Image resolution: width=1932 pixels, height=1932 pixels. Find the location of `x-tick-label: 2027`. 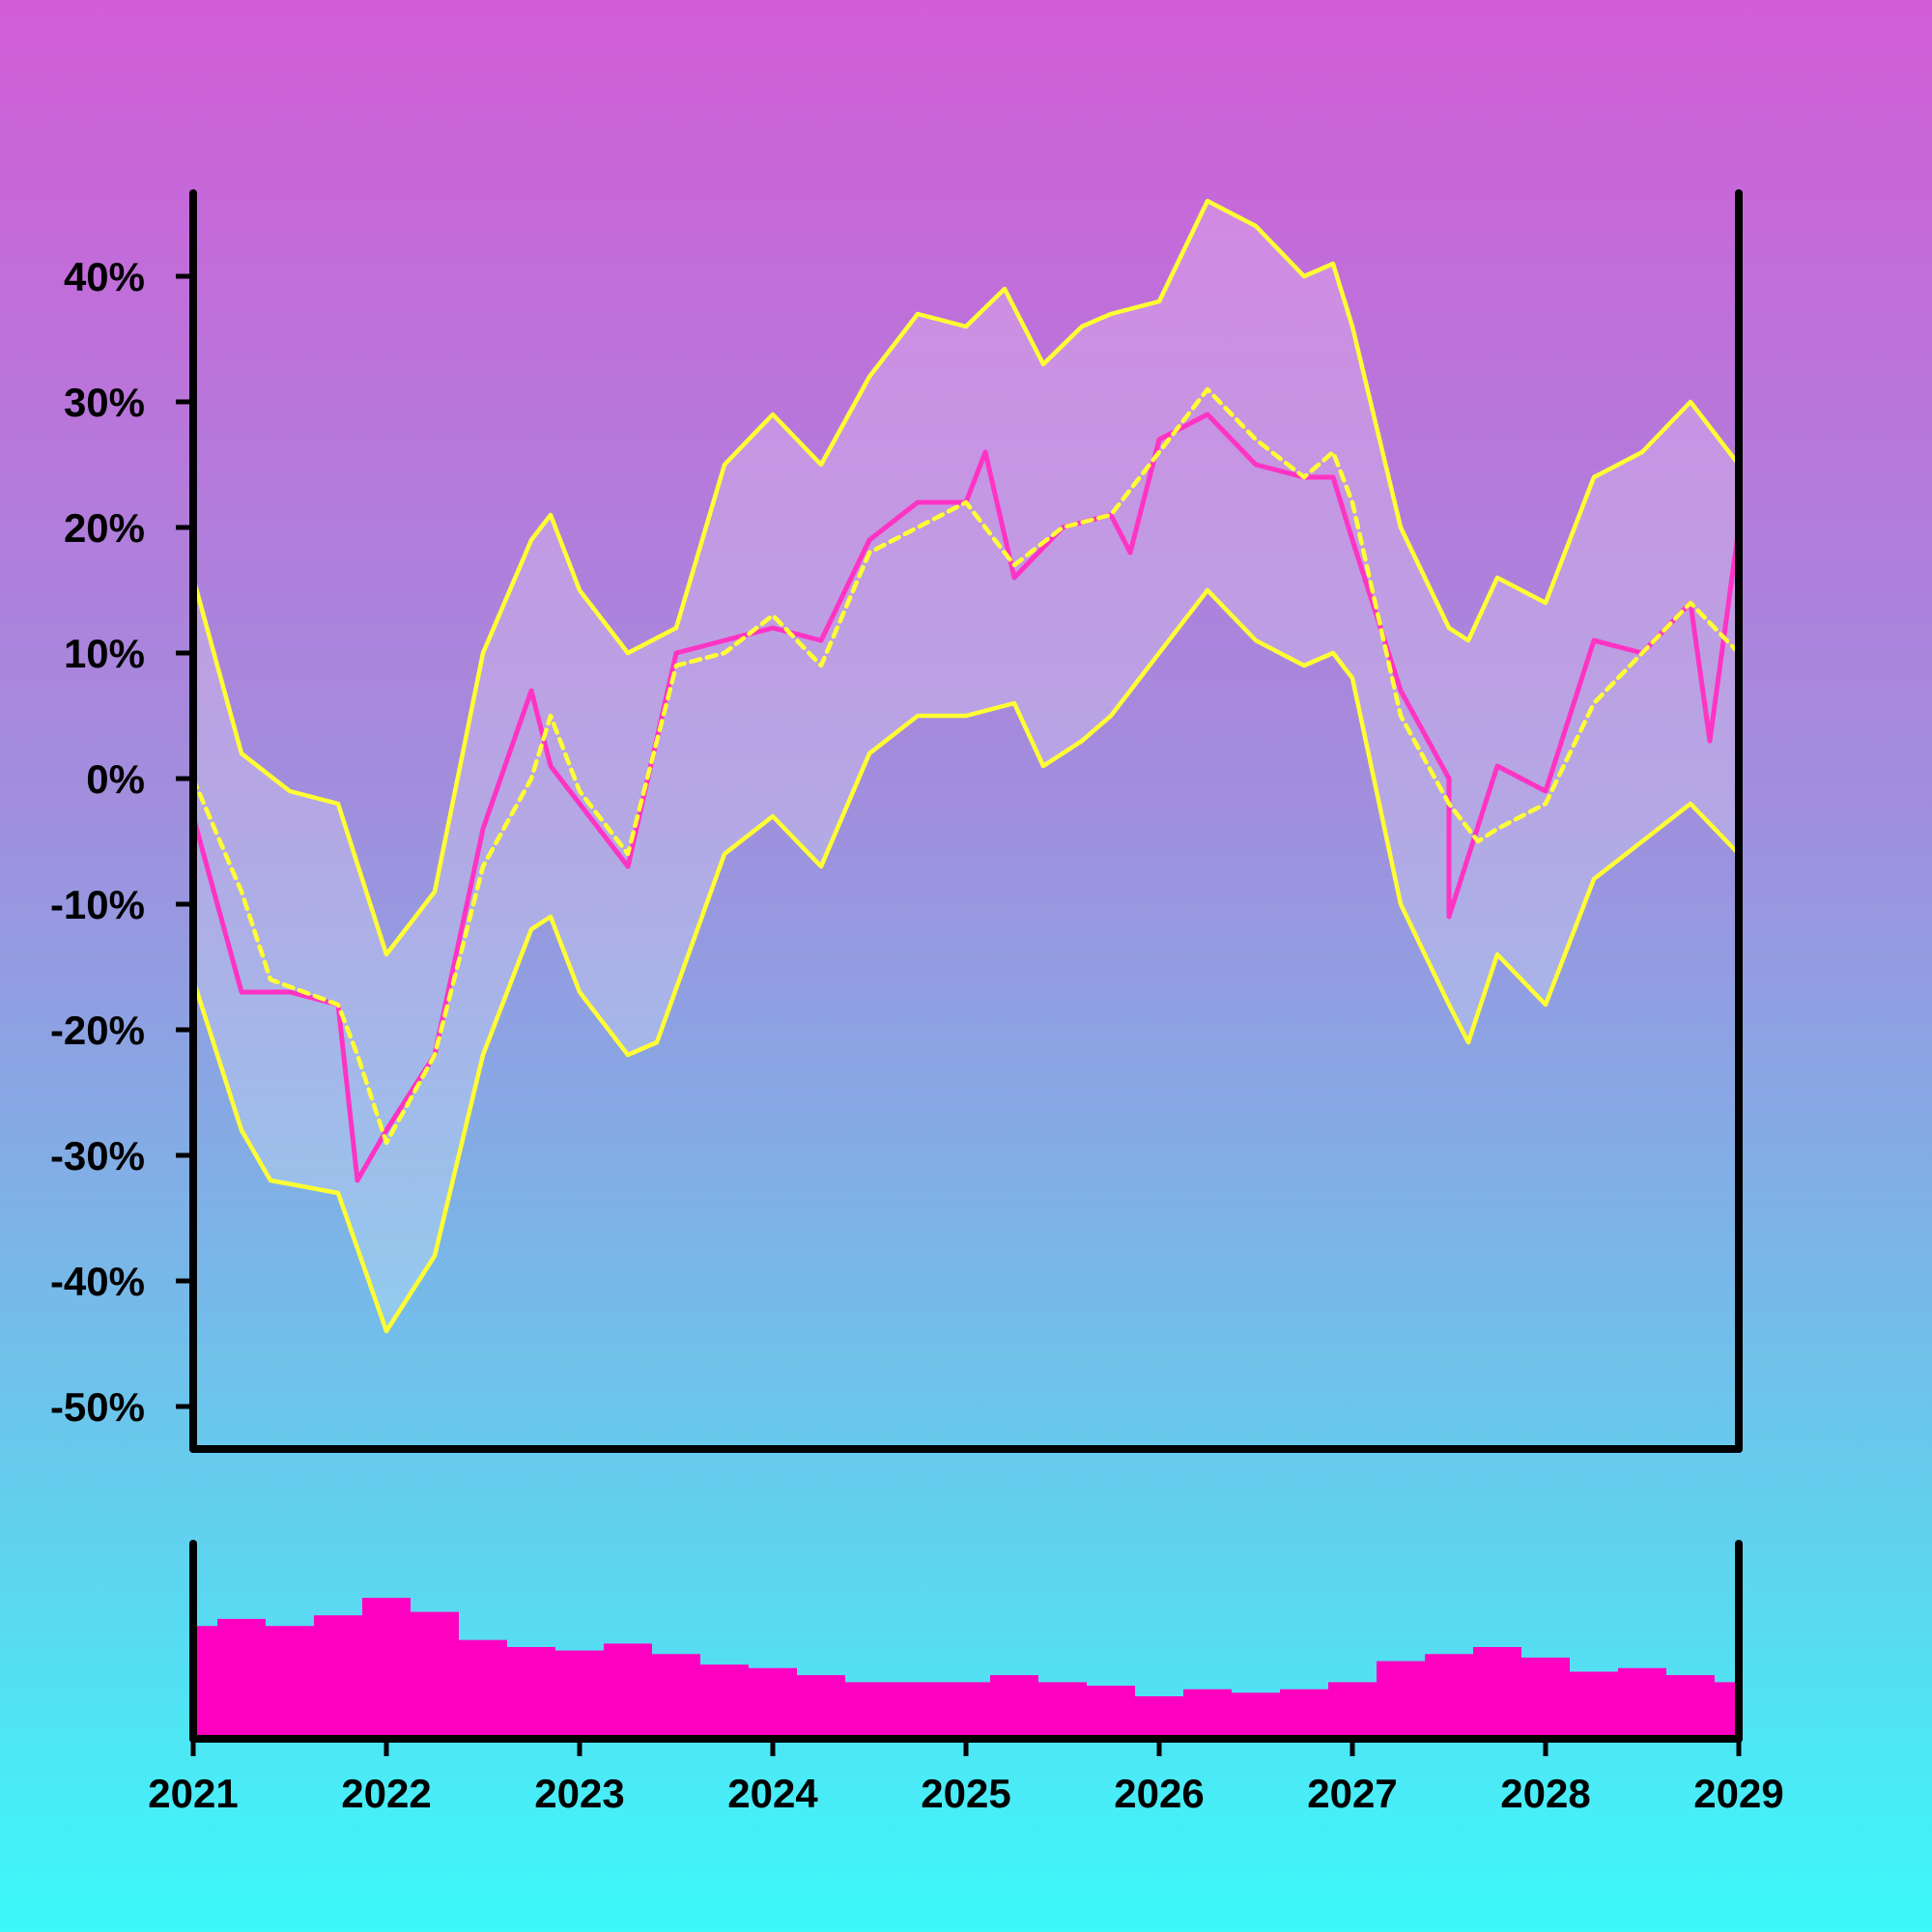

x-tick-label: 2027 is located at coordinates (1352, 1793).